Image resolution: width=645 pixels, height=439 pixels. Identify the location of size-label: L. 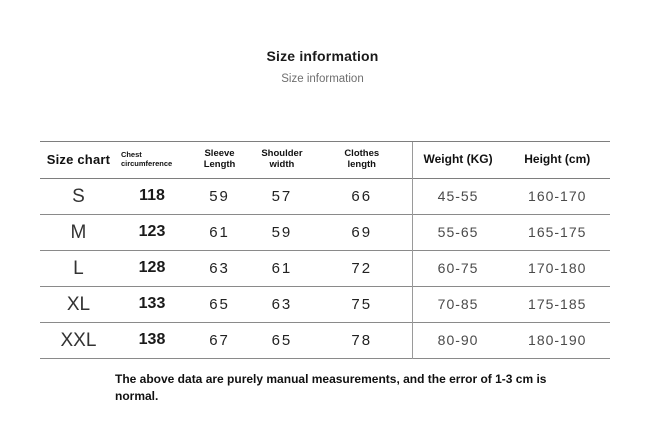
(78, 268).